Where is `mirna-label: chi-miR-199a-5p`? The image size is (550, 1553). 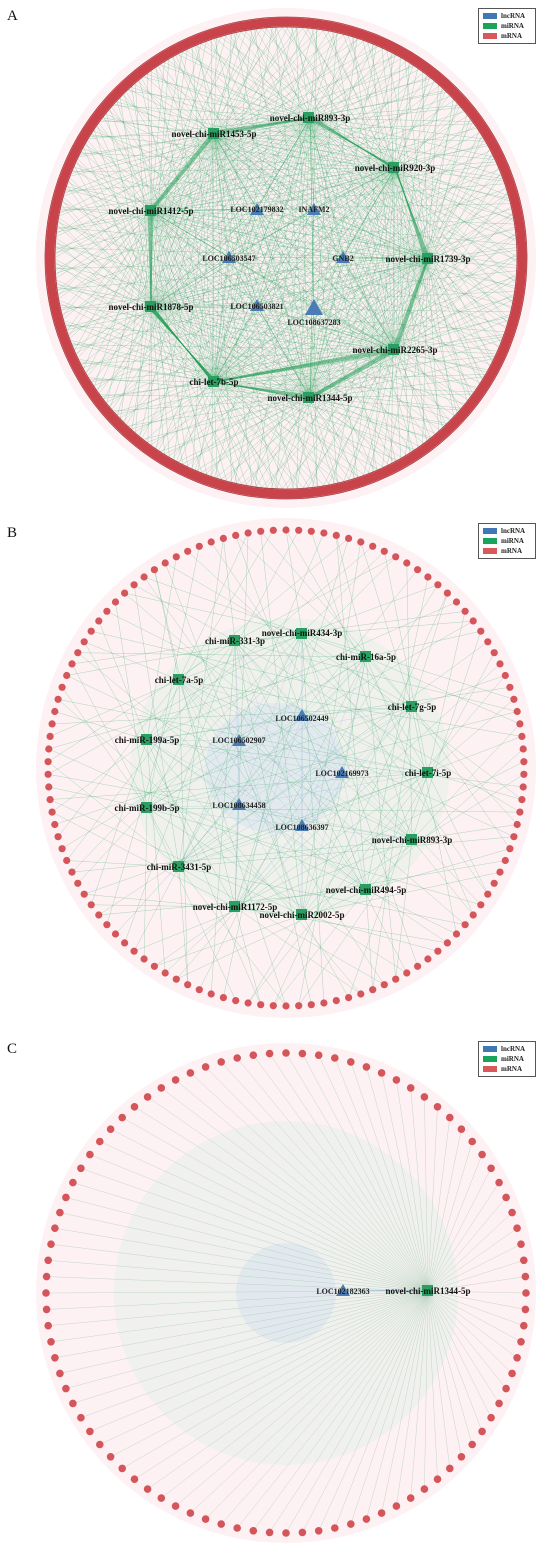 mirna-label: chi-miR-199a-5p is located at coordinates (147, 740).